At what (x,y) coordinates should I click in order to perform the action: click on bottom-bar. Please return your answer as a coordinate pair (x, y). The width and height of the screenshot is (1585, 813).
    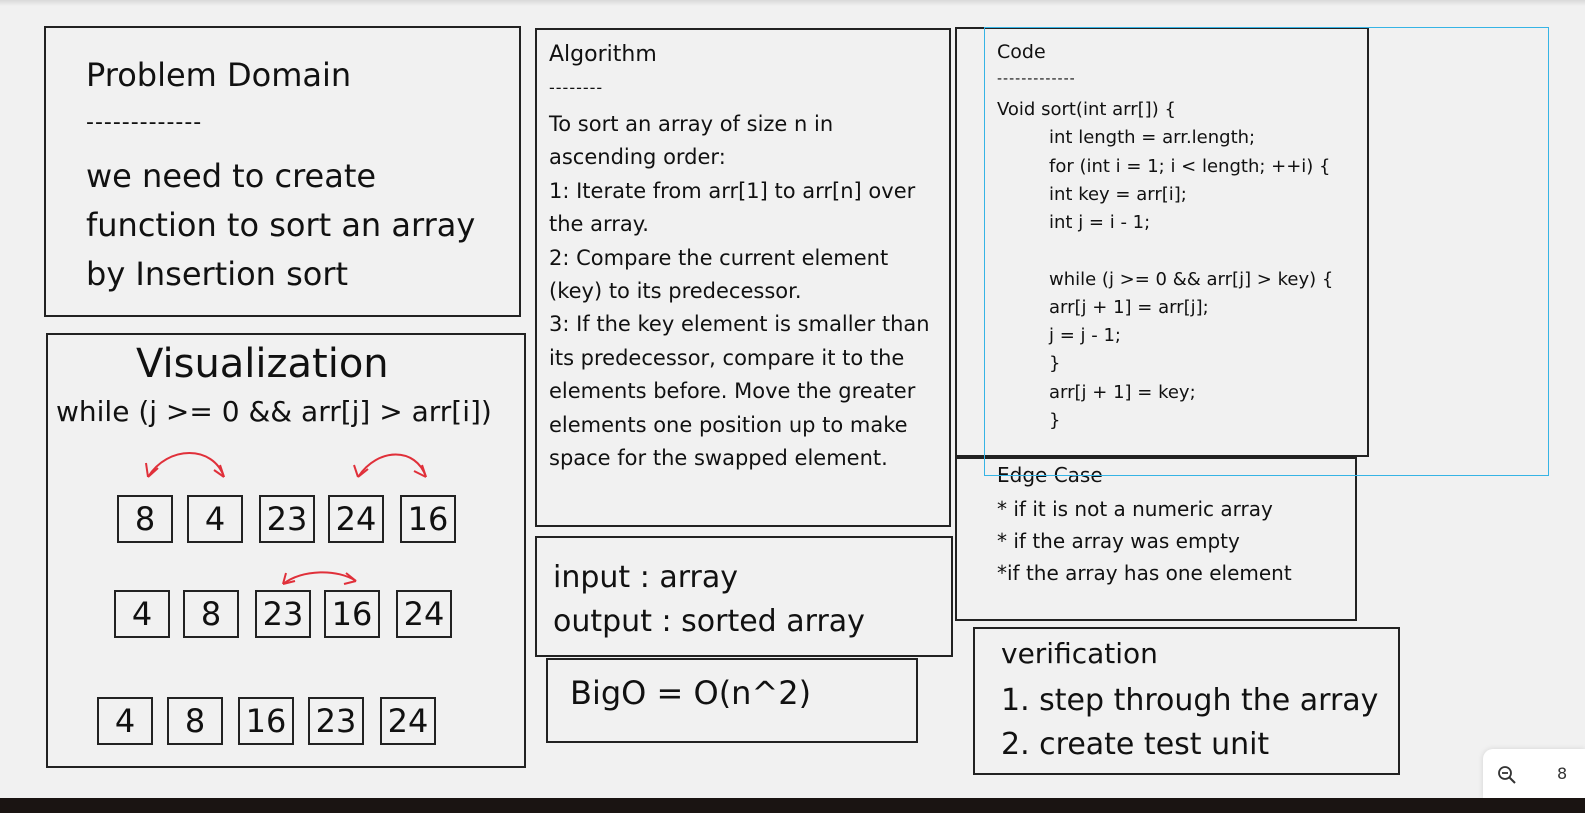
    Looking at the image, I should click on (792, 805).